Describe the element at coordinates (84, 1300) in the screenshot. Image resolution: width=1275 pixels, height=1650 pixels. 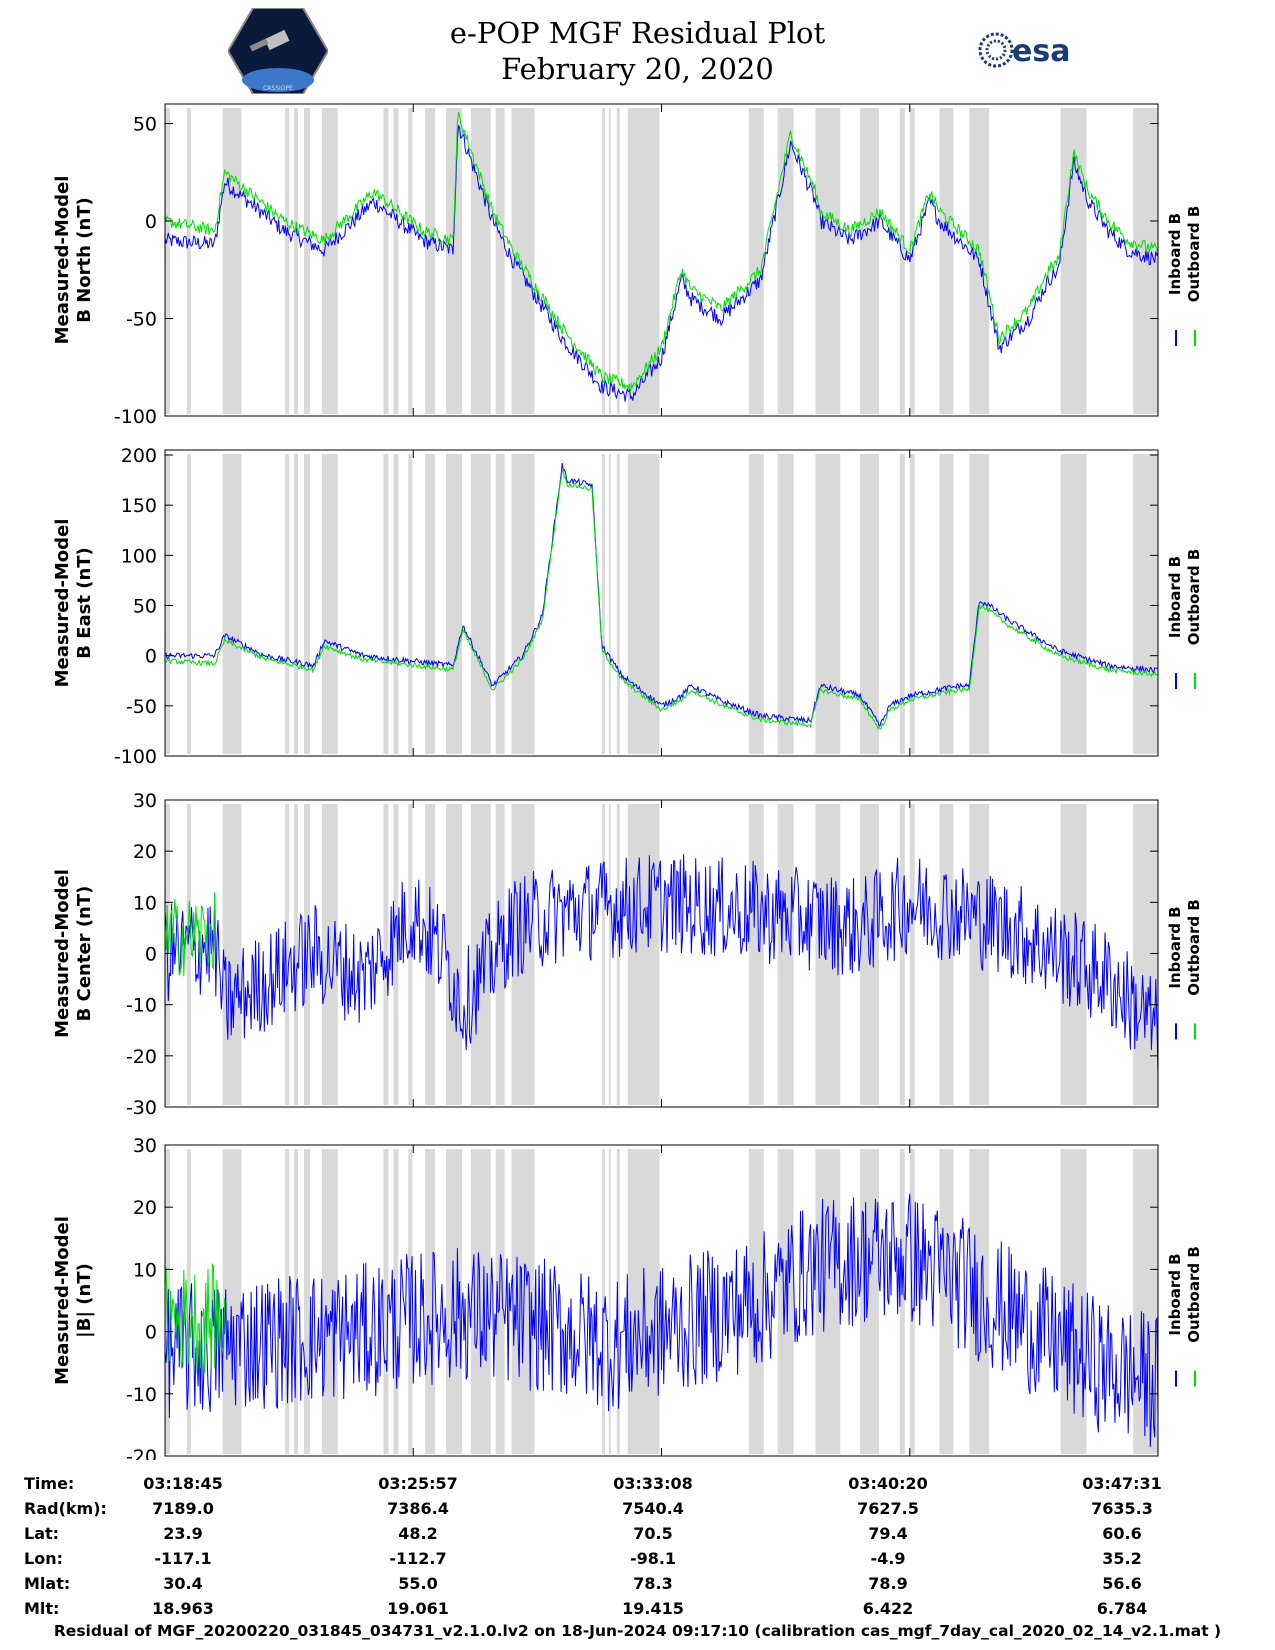
I see `y-axis-label-line2: |B| (nT)` at that location.